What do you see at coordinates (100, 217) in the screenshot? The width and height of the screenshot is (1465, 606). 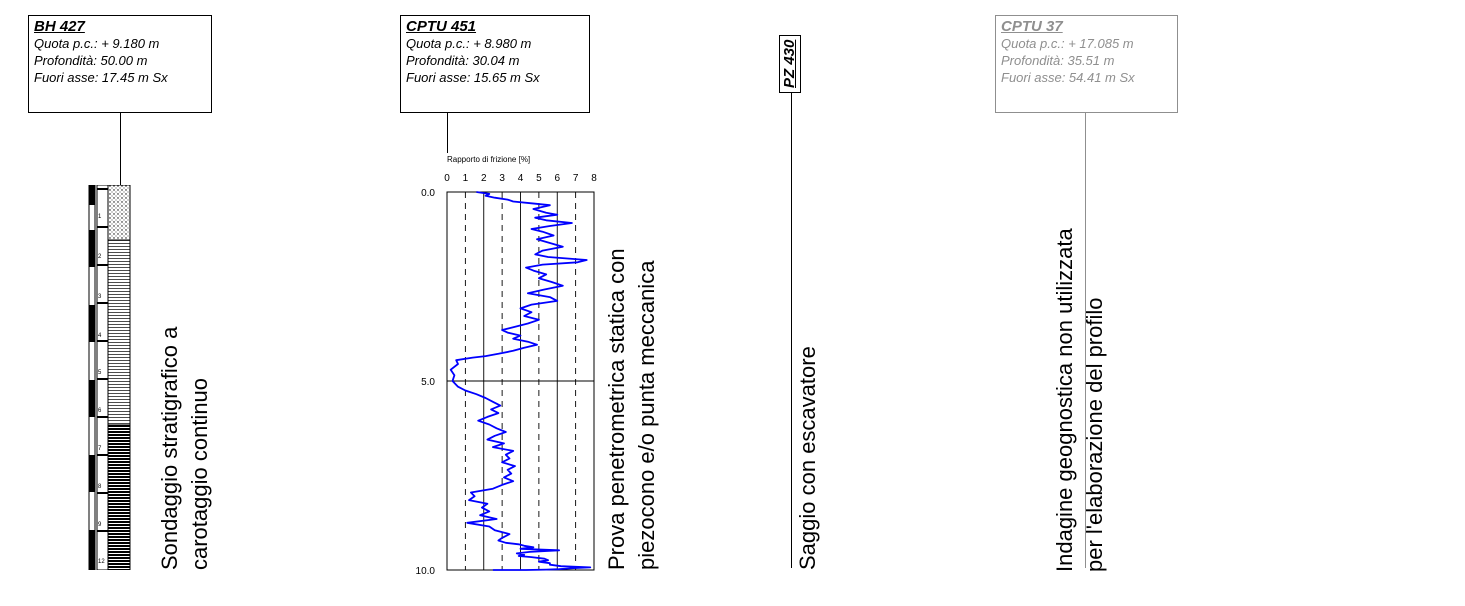 I see `bh427-sample-1: 1` at bounding box center [100, 217].